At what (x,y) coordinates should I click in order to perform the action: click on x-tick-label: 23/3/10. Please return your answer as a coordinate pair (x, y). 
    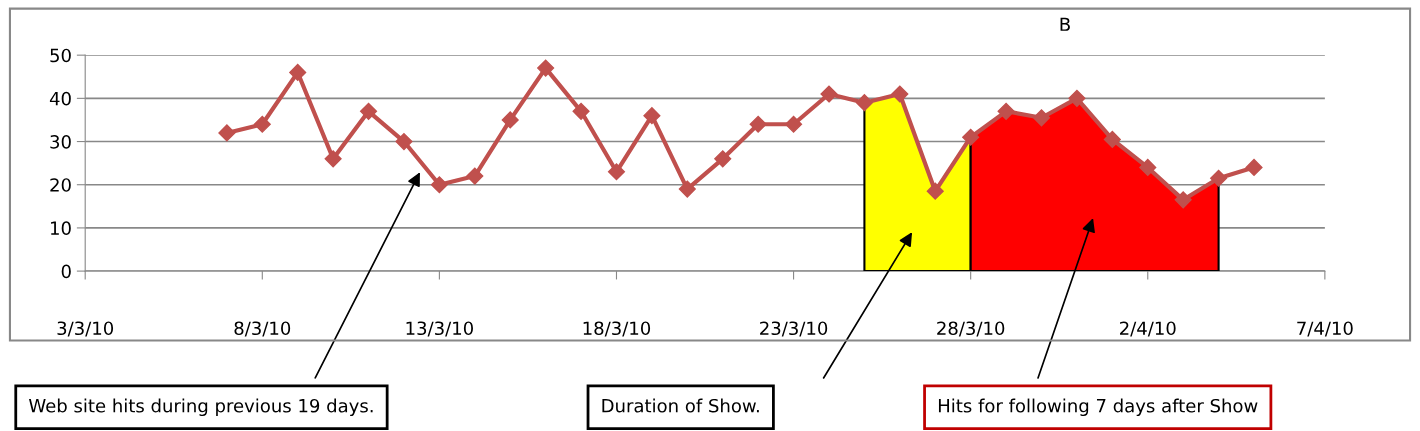
    Looking at the image, I should click on (794, 329).